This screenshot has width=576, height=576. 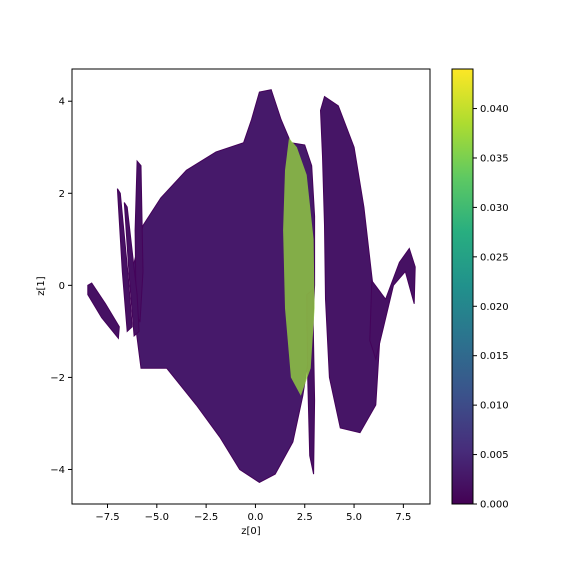 I want to click on colorbar-tick-label: 0.035, so click(x=494, y=158).